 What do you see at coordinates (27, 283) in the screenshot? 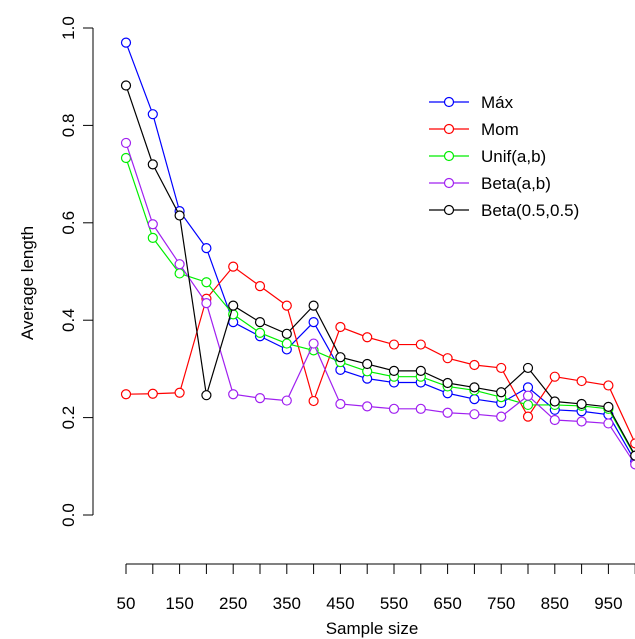
I see `y-axis-label: Average length` at bounding box center [27, 283].